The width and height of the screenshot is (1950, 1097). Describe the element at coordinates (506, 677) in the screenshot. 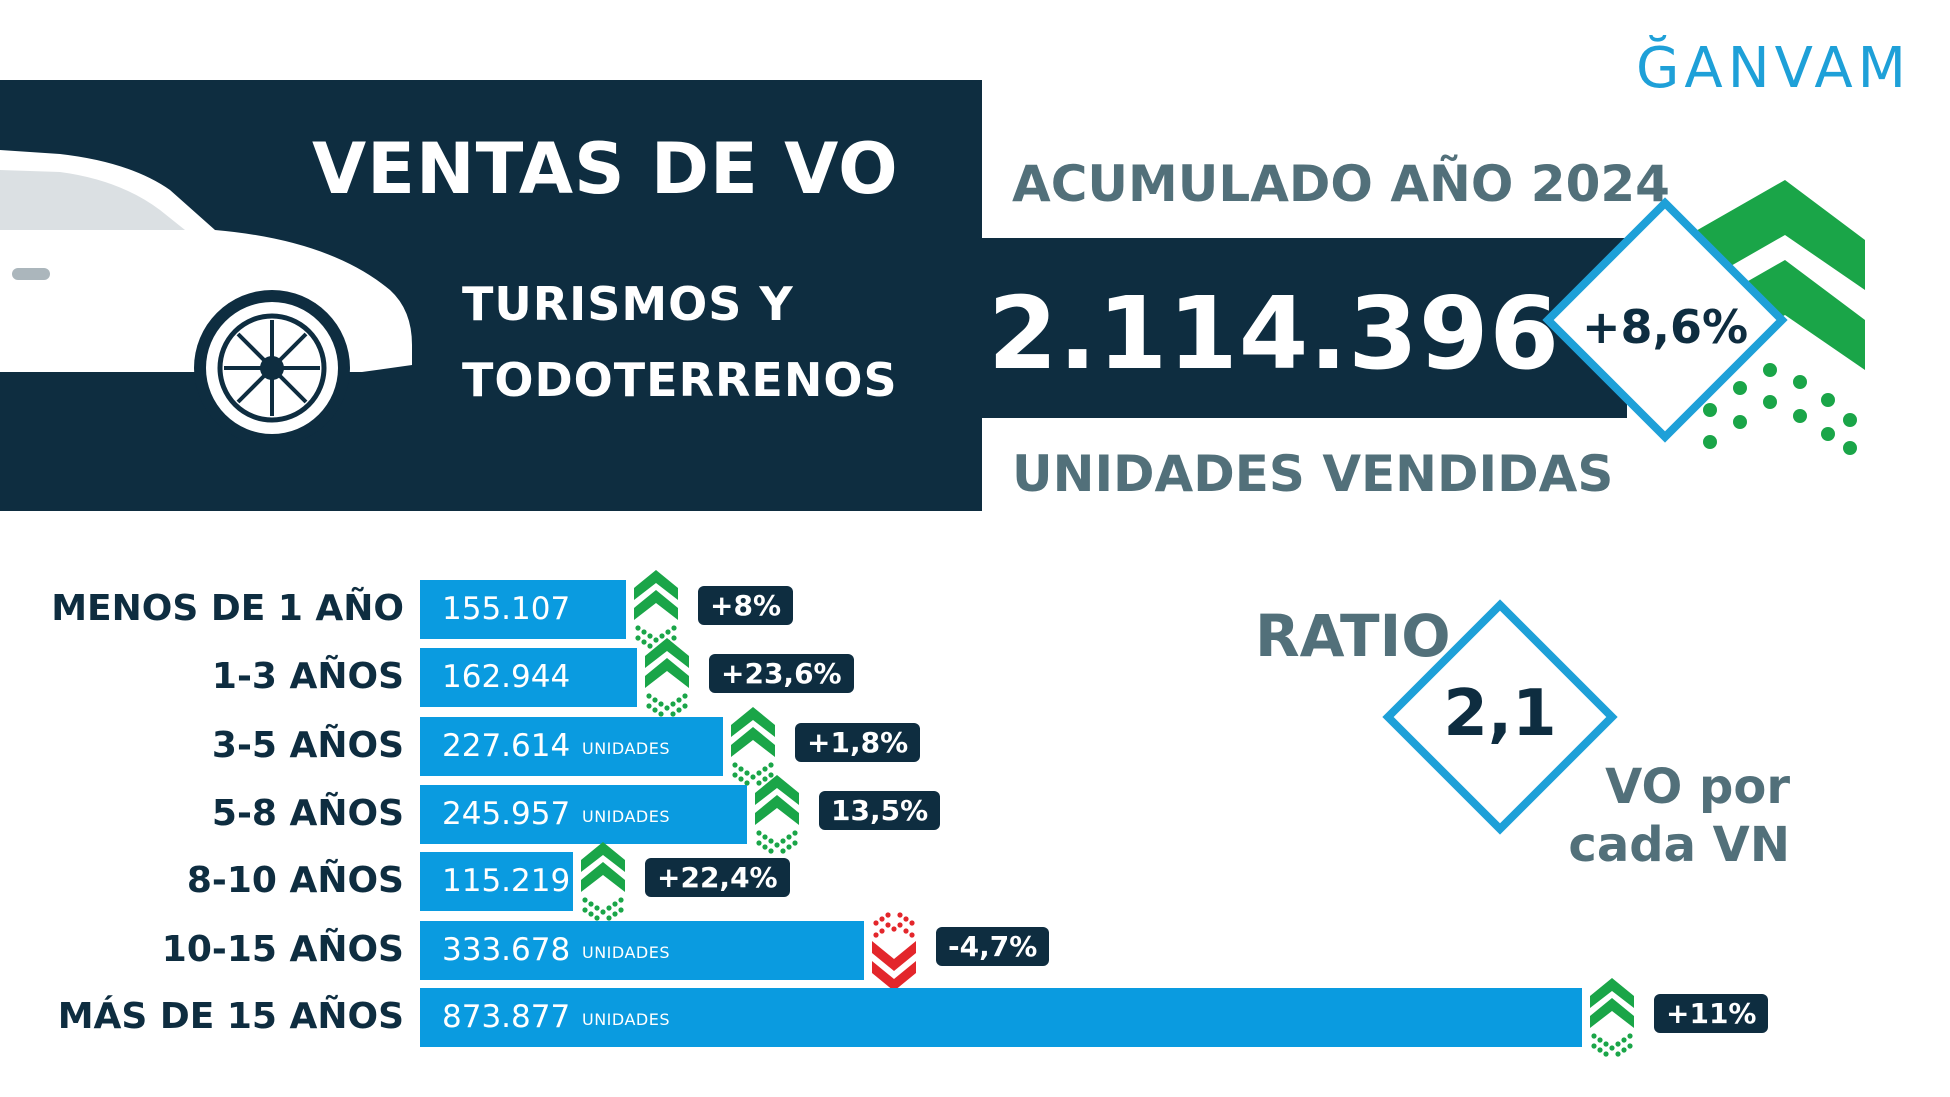

I see `bar-value-label: 162.944` at that location.